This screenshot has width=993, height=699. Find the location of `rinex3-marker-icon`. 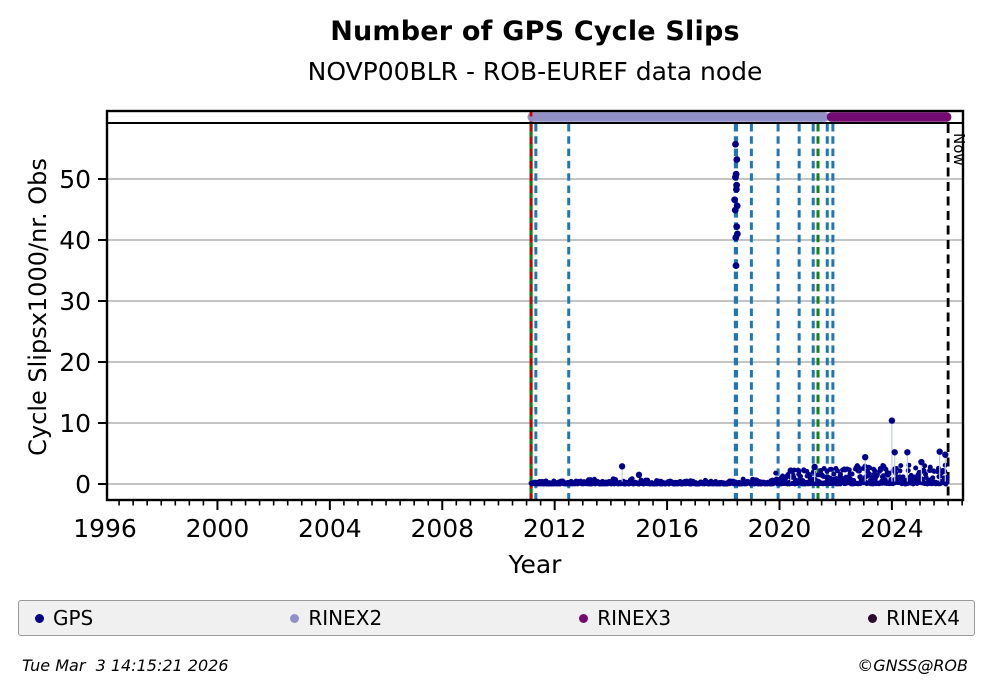

rinex3-marker-icon is located at coordinates (584, 618).